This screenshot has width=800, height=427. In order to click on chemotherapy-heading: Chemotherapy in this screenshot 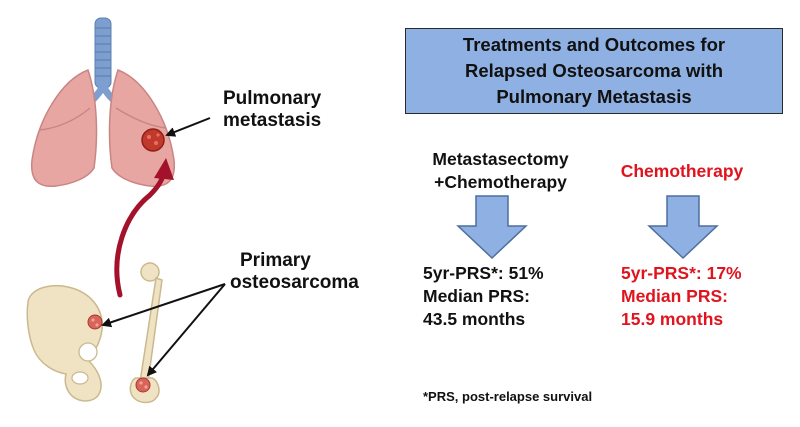, I will do `click(682, 171)`.